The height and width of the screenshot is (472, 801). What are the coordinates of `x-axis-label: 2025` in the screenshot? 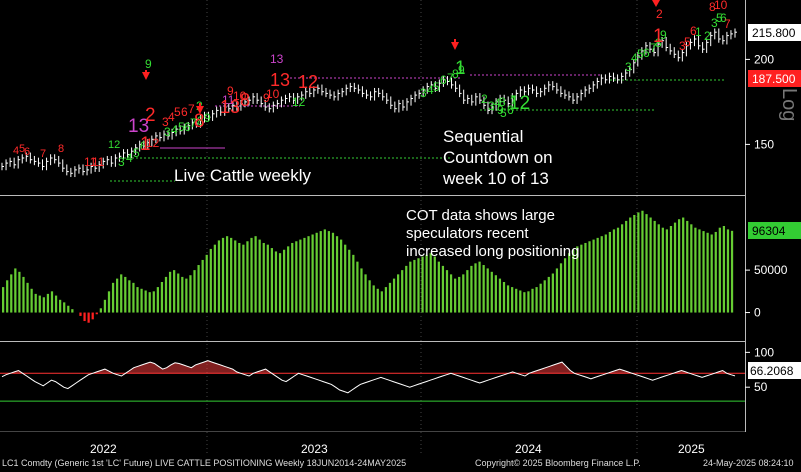 It's located at (691, 449).